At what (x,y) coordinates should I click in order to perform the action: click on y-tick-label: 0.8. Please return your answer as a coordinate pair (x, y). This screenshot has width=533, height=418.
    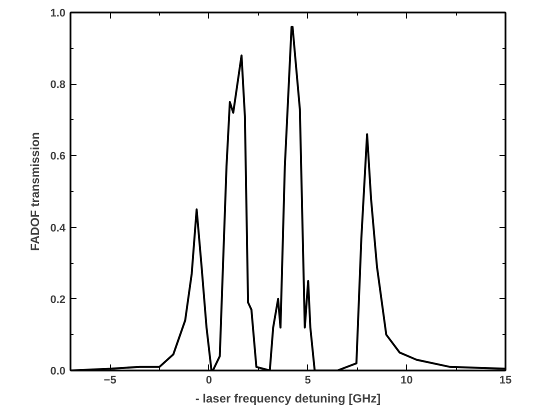
    Looking at the image, I should click on (58, 85).